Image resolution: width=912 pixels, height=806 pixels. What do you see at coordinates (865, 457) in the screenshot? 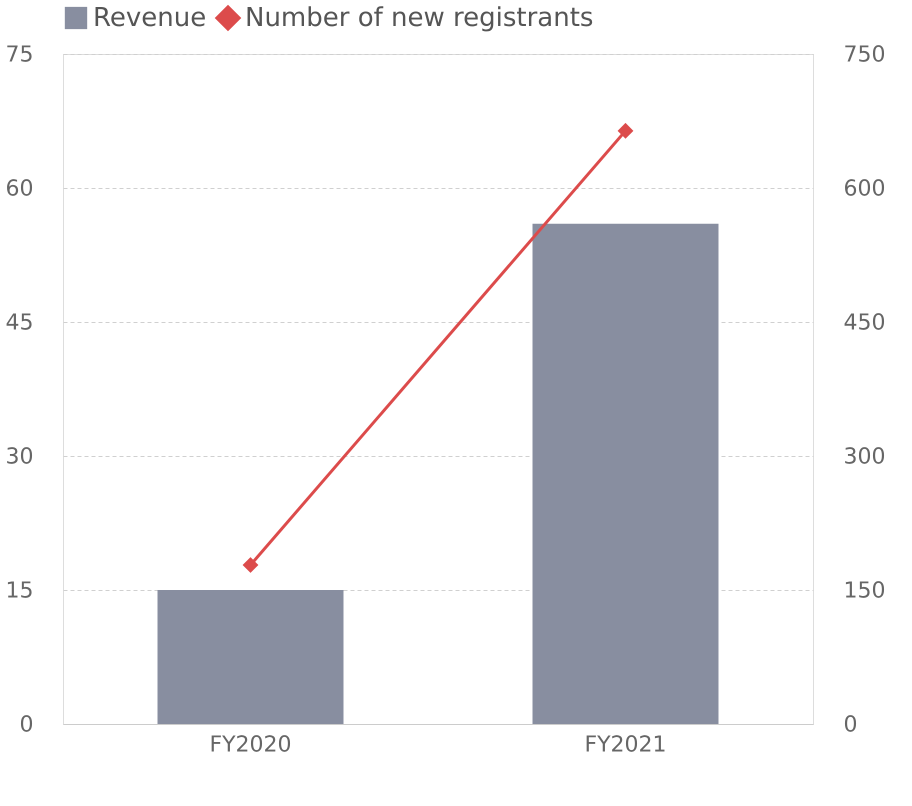
I see `y2-tick-label: 300` at bounding box center [865, 457].